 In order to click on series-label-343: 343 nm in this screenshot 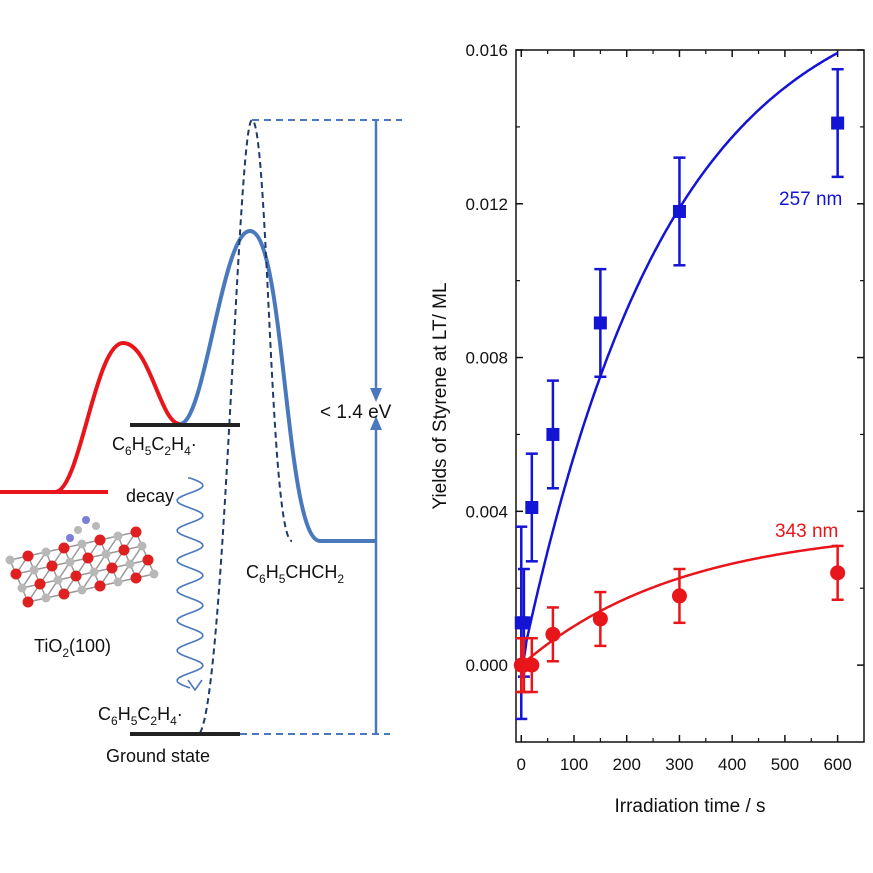, I will do `click(806, 531)`.